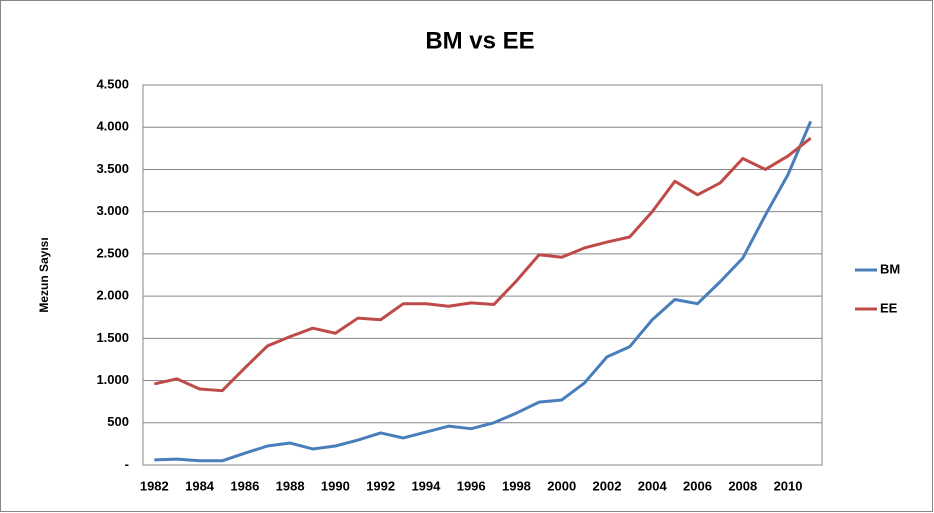 This screenshot has width=934, height=513. I want to click on y-tick-label: 4.000, so click(112, 126).